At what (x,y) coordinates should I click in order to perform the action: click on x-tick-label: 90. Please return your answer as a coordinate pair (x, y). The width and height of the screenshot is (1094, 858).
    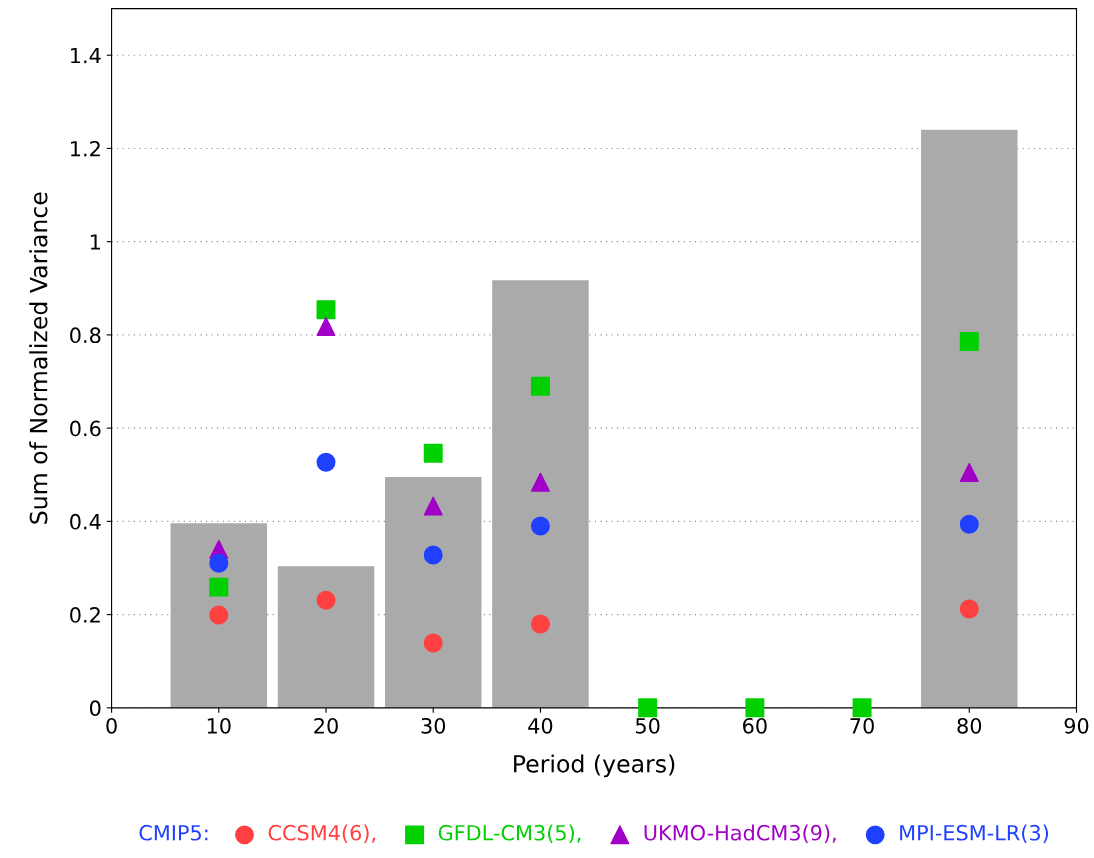
    Looking at the image, I should click on (1076, 725).